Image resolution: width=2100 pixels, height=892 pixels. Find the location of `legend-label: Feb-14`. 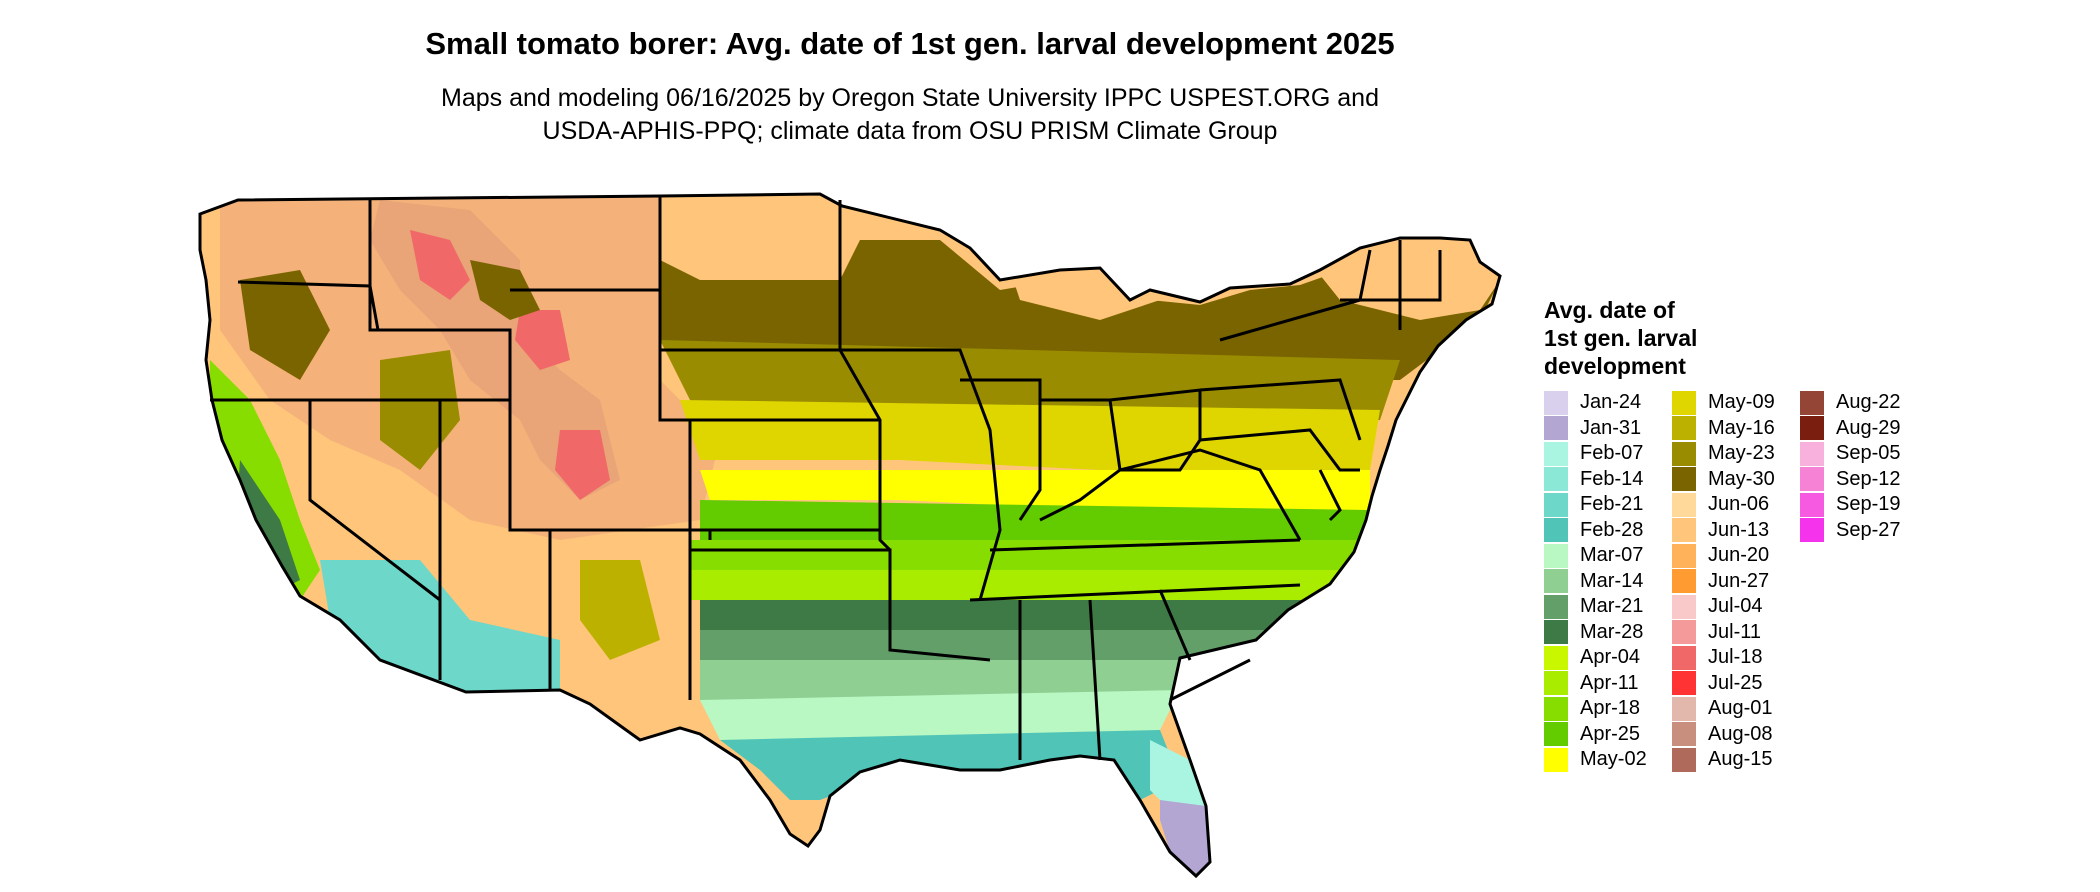

legend-label: Feb-14 is located at coordinates (1612, 478).